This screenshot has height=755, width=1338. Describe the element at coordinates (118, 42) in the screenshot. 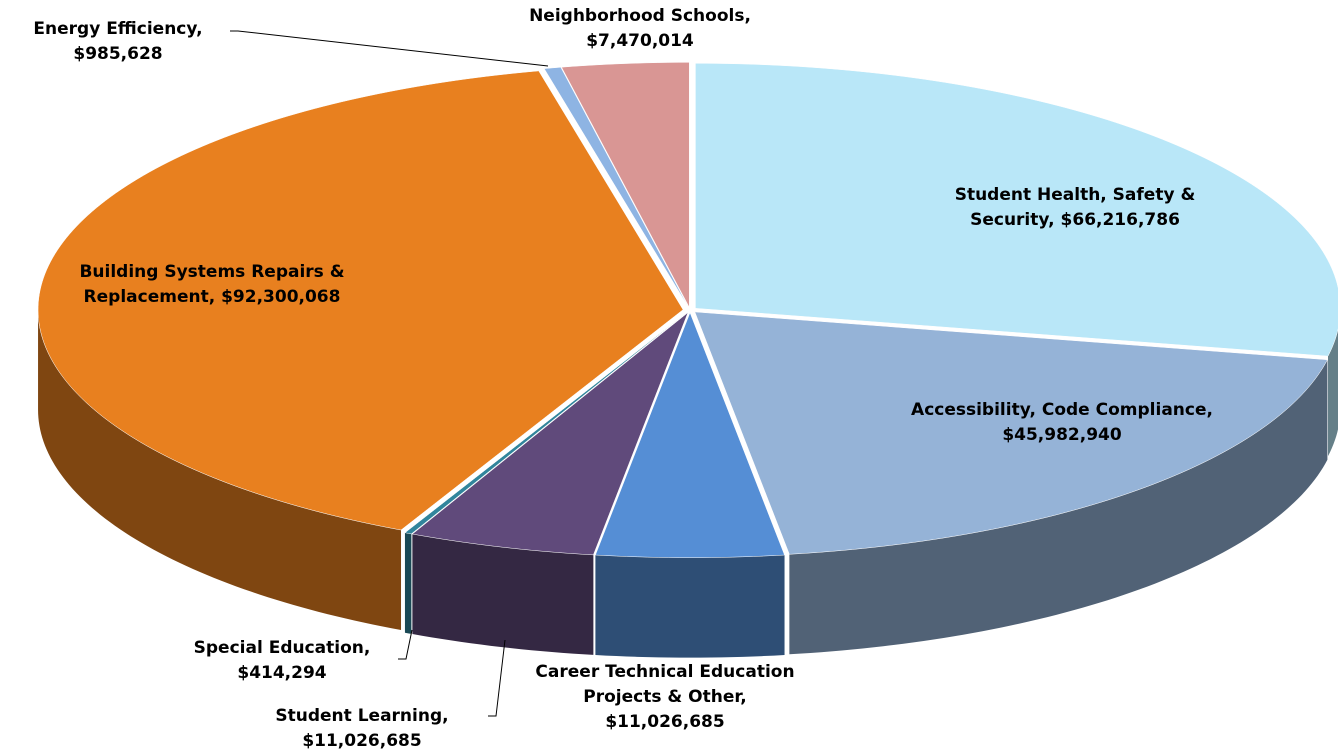

I see `data-label: Energy Efficiency, $985,628` at that location.